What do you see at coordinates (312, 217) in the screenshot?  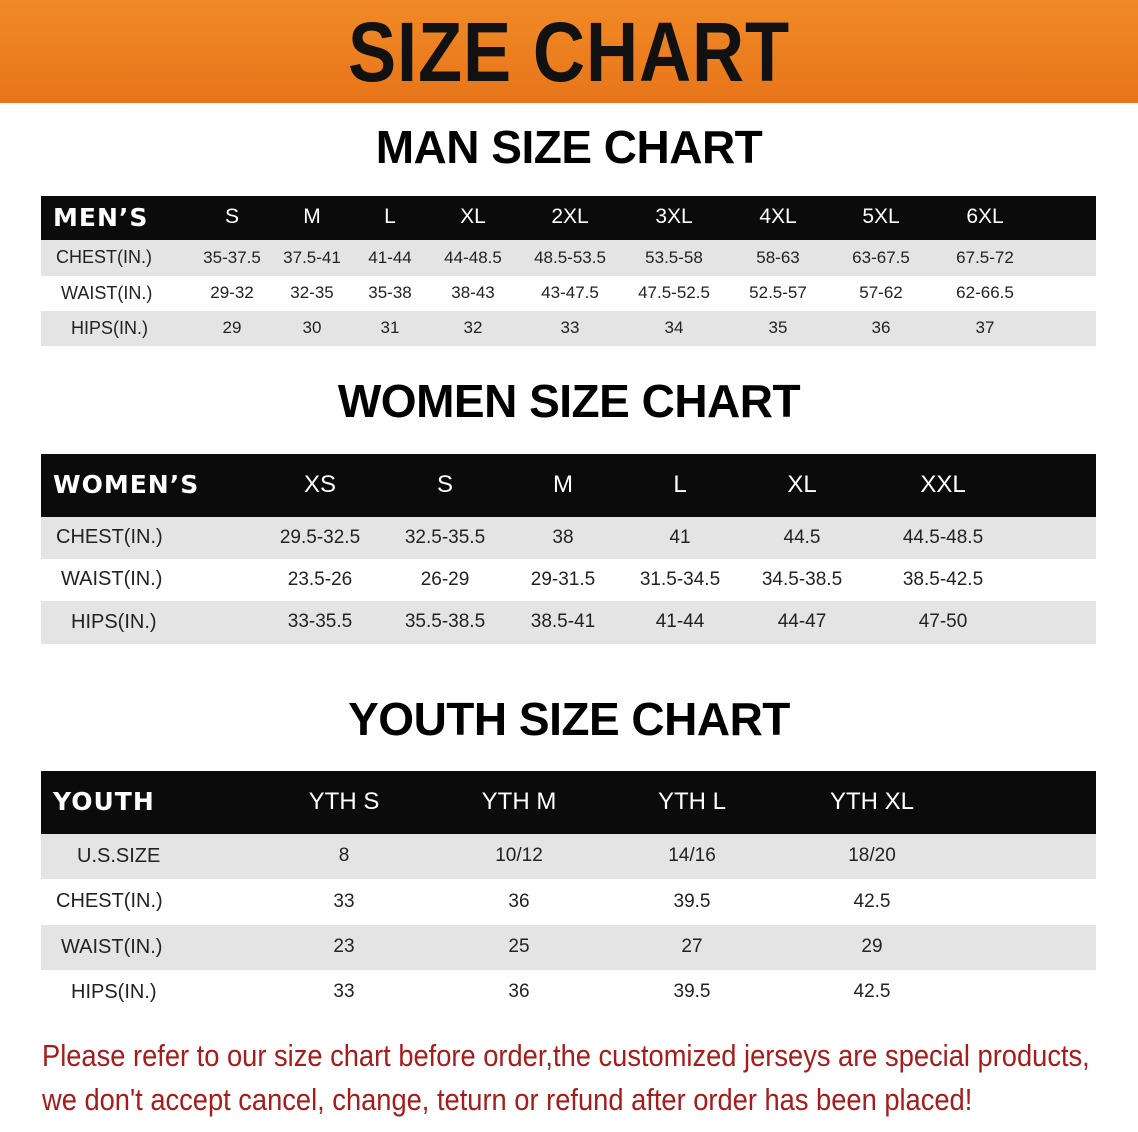 I see `size-header: M` at bounding box center [312, 217].